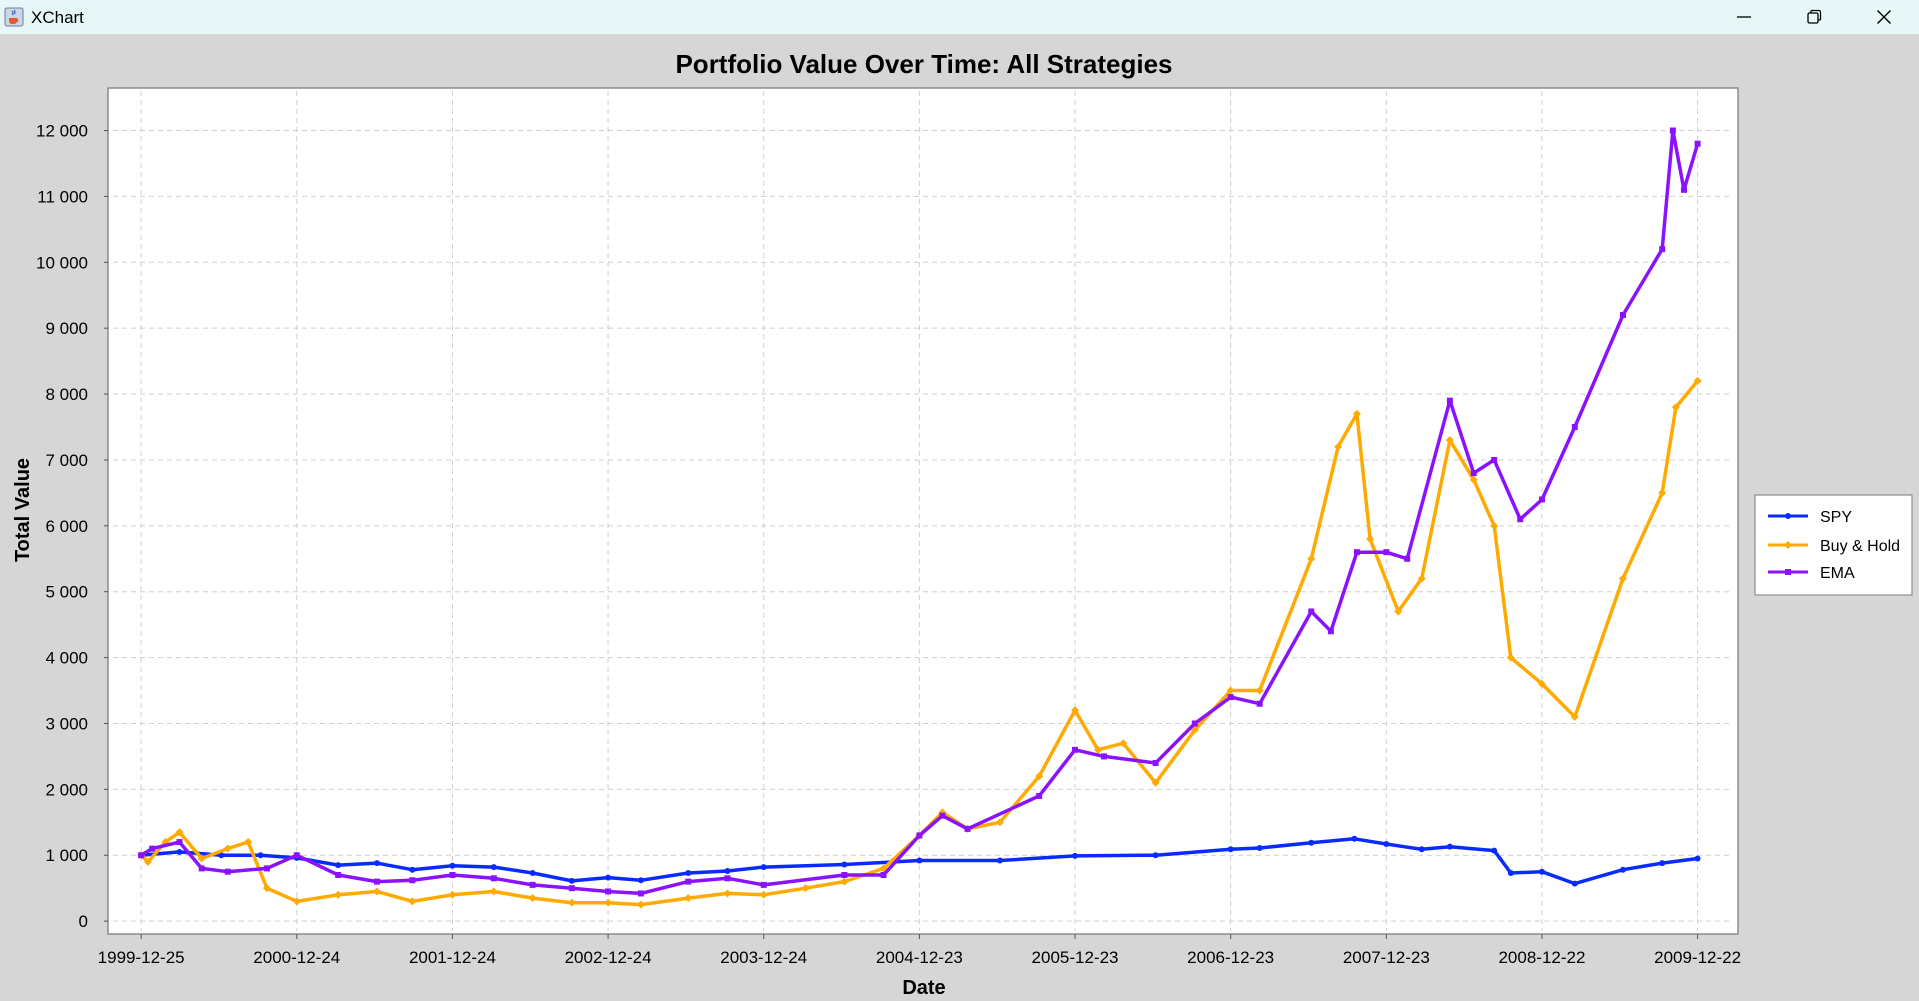  Describe the element at coordinates (23, 510) in the screenshot. I see `y-axis-title: Total Value` at that location.